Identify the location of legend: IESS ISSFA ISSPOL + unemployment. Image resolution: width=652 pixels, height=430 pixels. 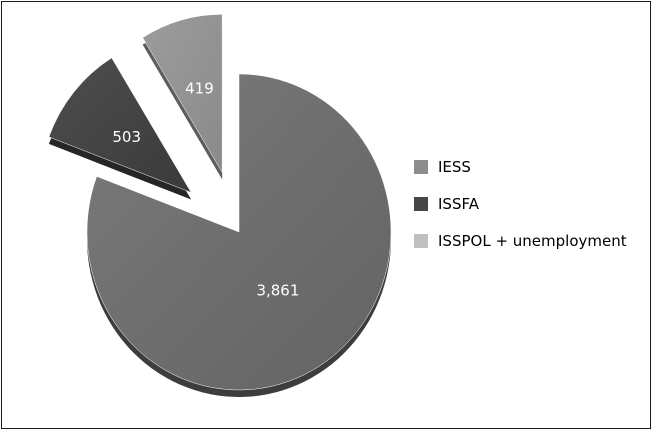
(520, 204).